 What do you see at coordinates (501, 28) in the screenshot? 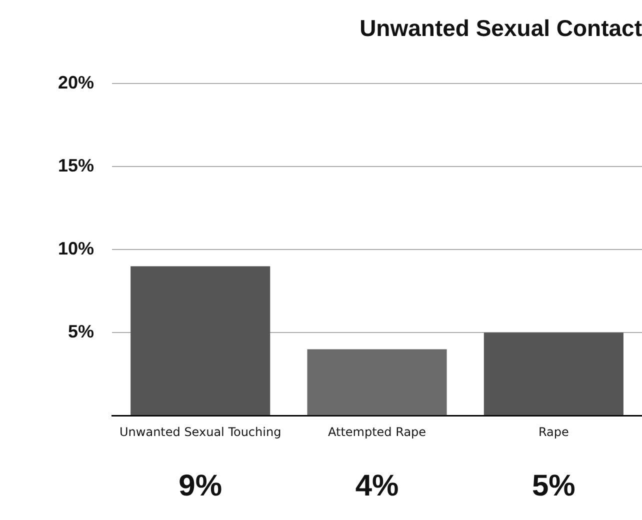
I see `chart-title: Unwanted Sexual Contact` at bounding box center [501, 28].